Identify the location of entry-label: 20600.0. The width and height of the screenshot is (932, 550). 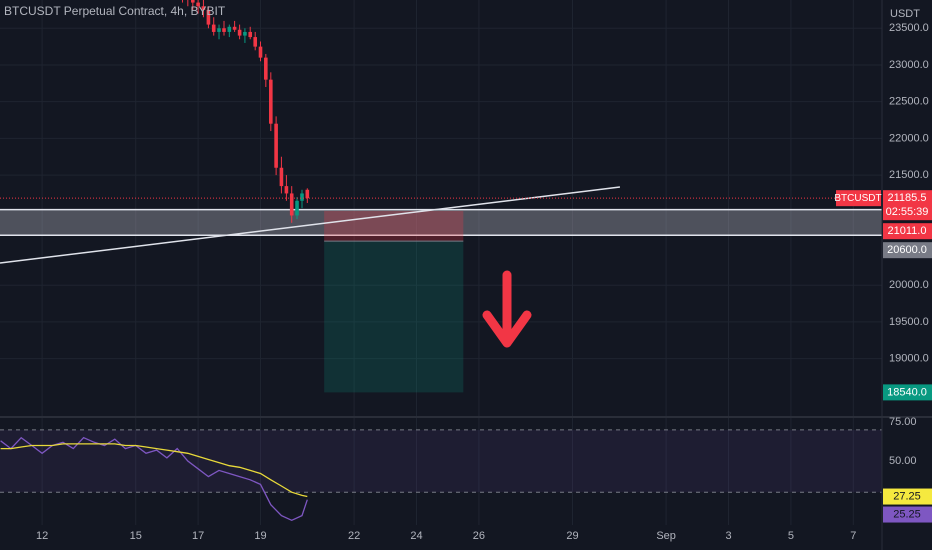
(907, 250).